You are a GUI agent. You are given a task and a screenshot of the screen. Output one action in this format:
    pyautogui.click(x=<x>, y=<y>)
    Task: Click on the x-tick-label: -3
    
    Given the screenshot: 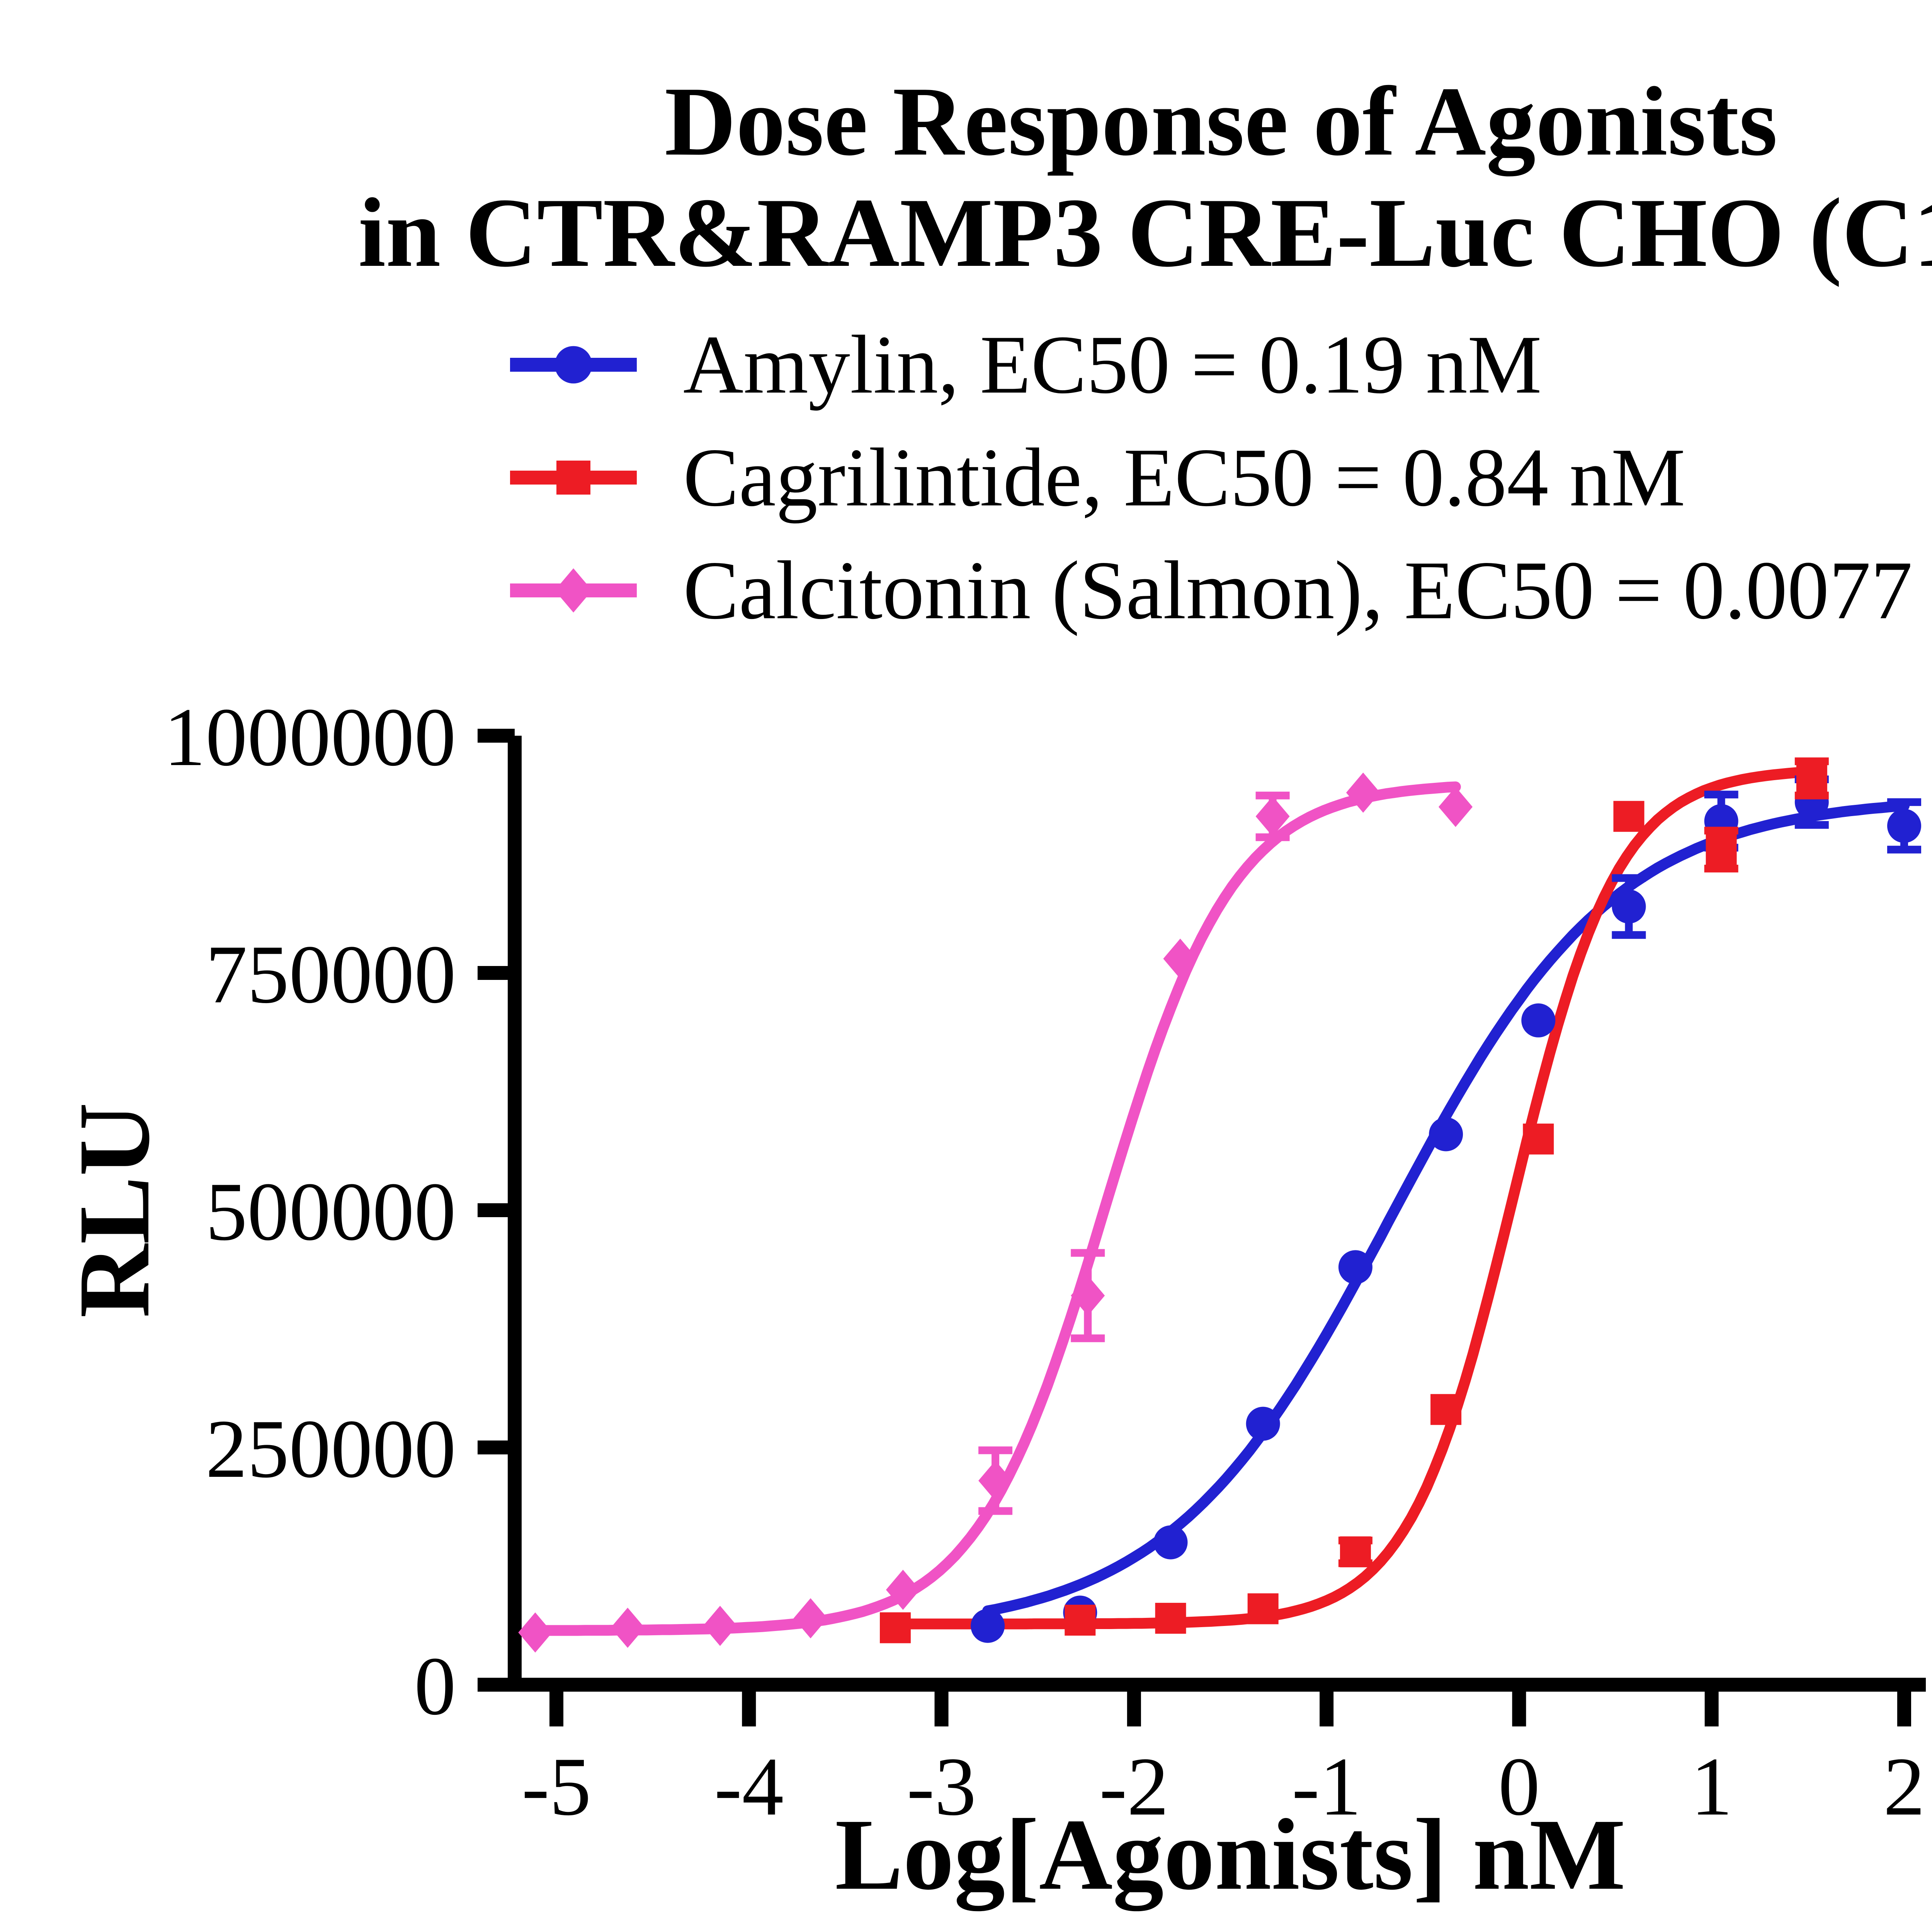 What is the action you would take?
    pyautogui.click(x=942, y=1786)
    